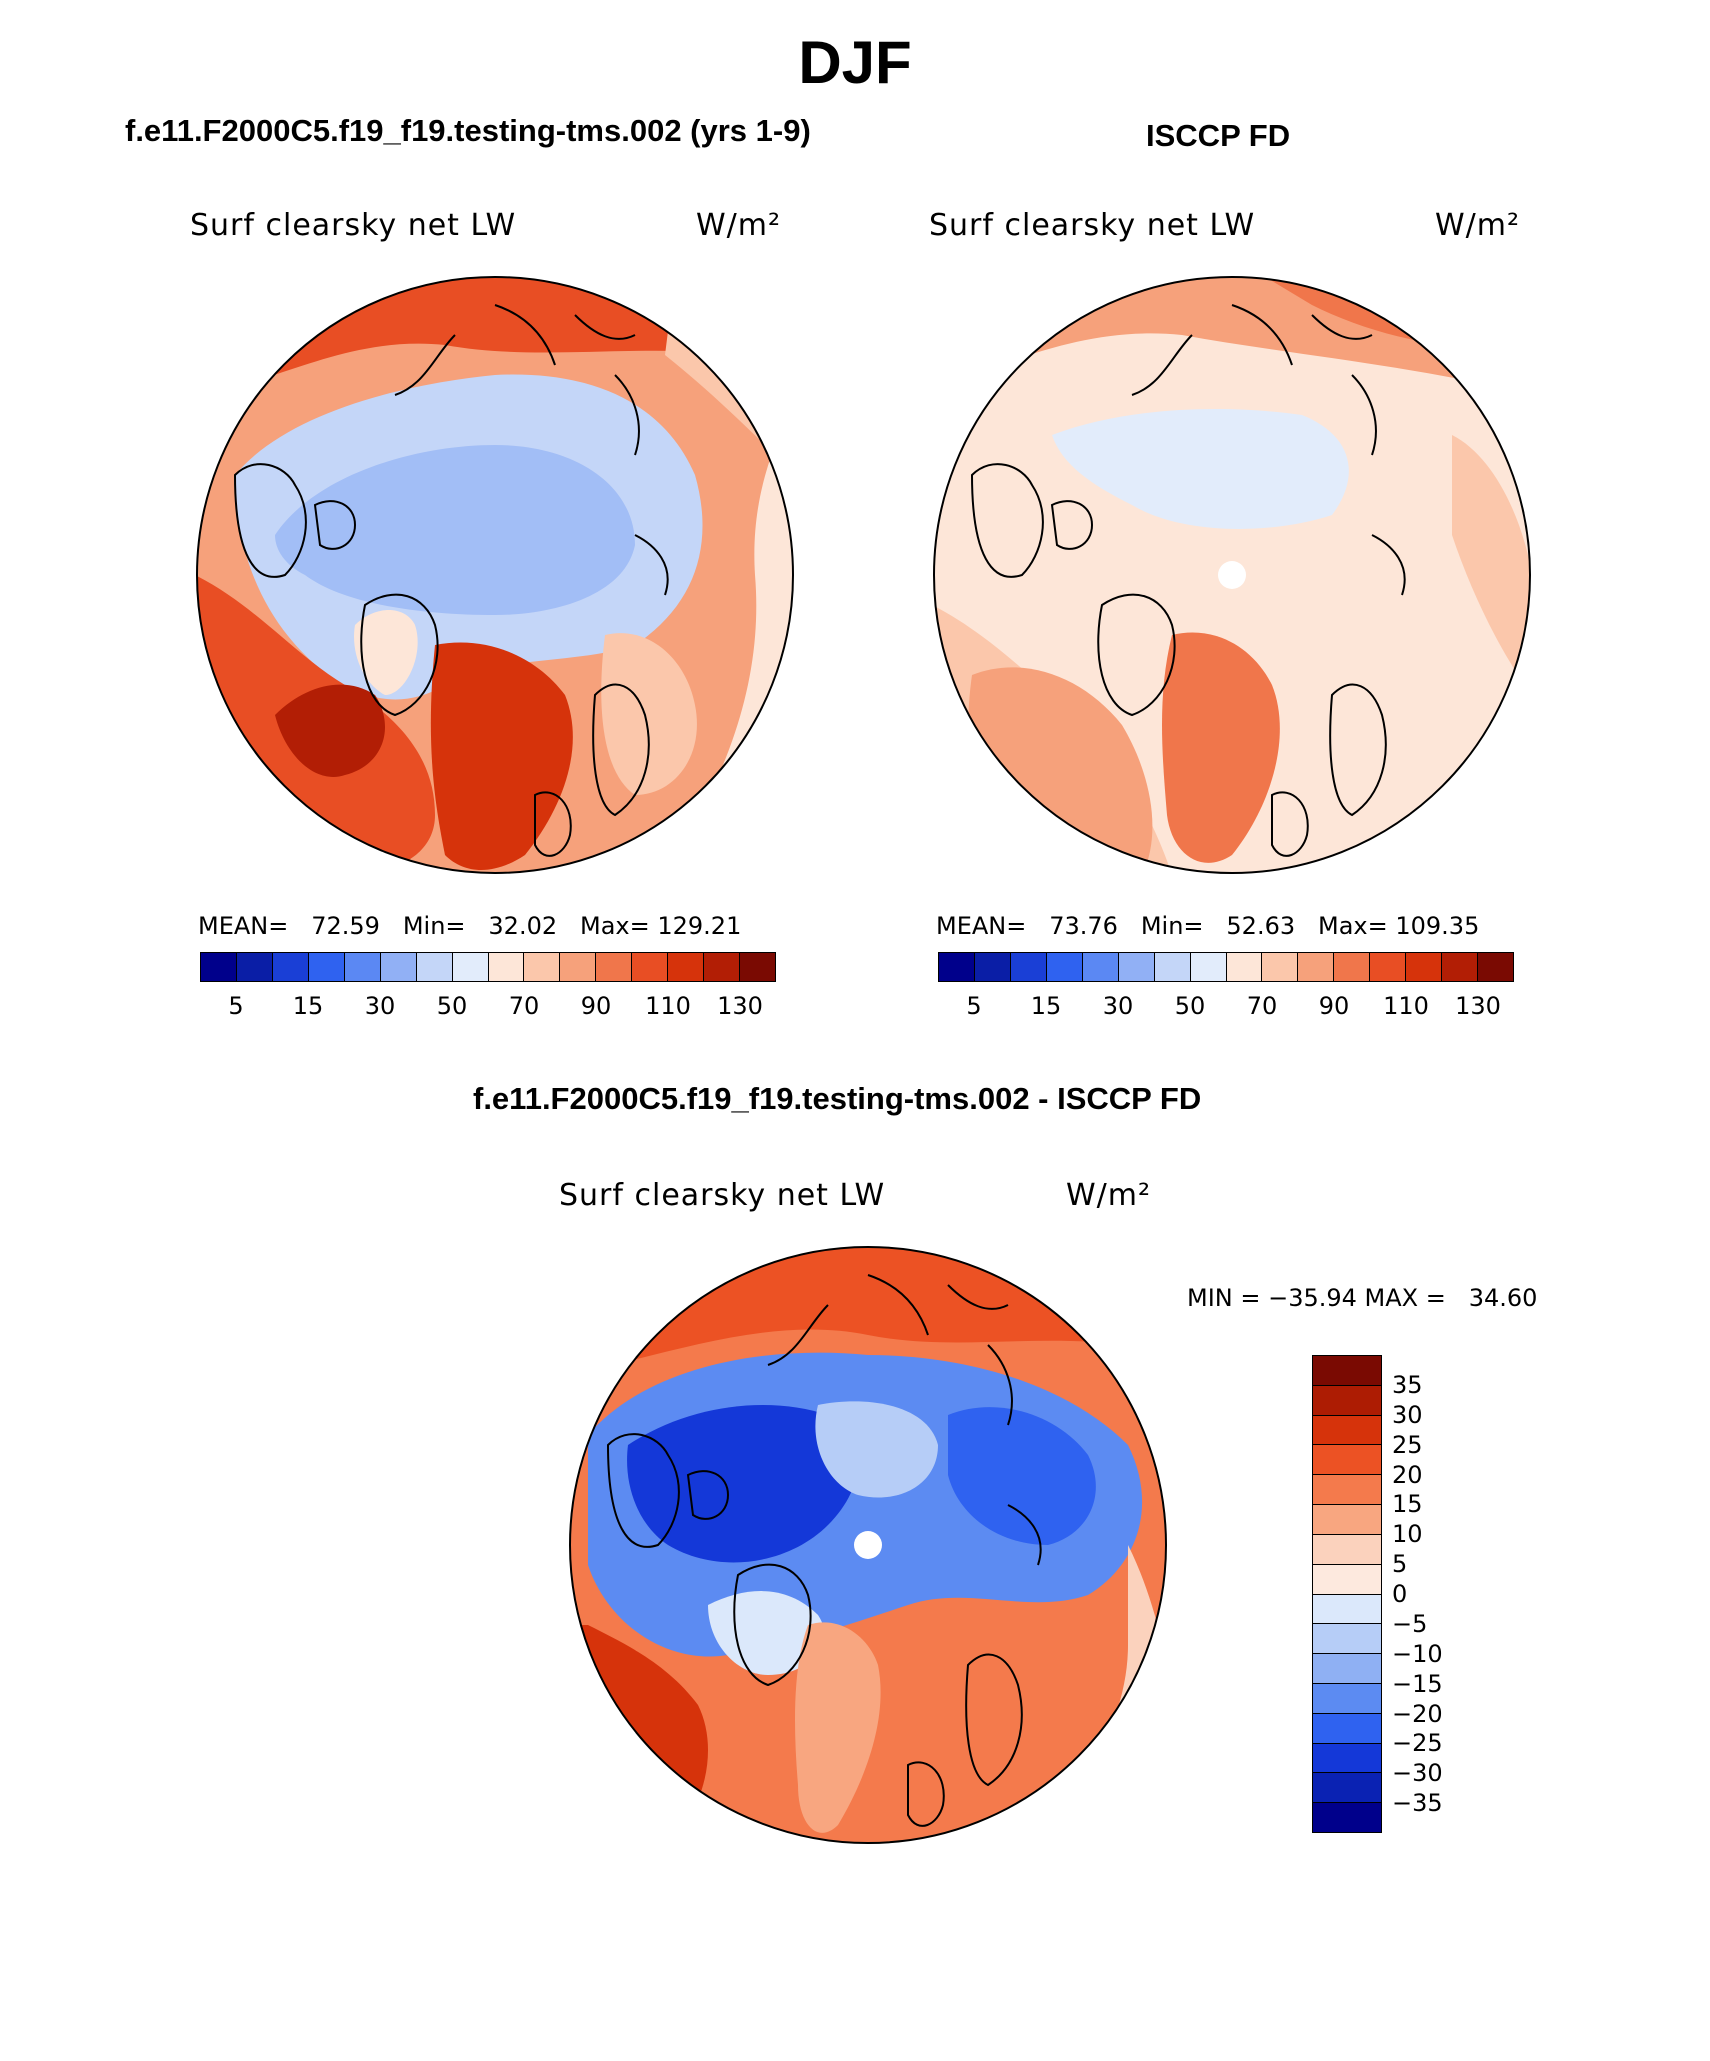 Image resolution: width=1710 pixels, height=2061 pixels. What do you see at coordinates (1268, 450) in the screenshot?
I see `obs-map-coastline-siberia` at bounding box center [1268, 450].